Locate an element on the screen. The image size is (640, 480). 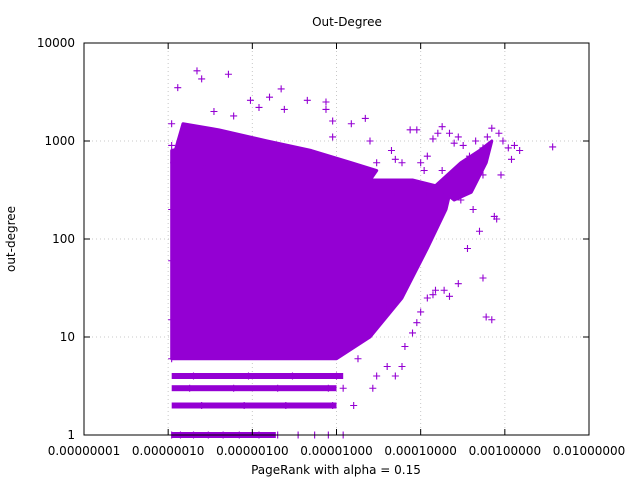
cloud-region is located at coordinates (274, 158).